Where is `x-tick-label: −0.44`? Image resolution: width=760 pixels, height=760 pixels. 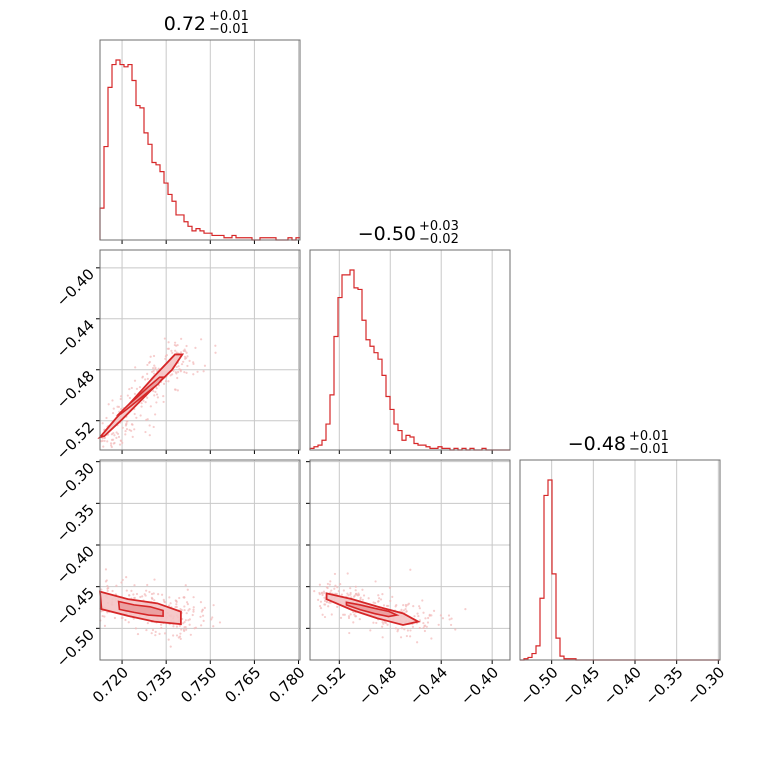 x-tick-label: −0.44 is located at coordinates (428, 685).